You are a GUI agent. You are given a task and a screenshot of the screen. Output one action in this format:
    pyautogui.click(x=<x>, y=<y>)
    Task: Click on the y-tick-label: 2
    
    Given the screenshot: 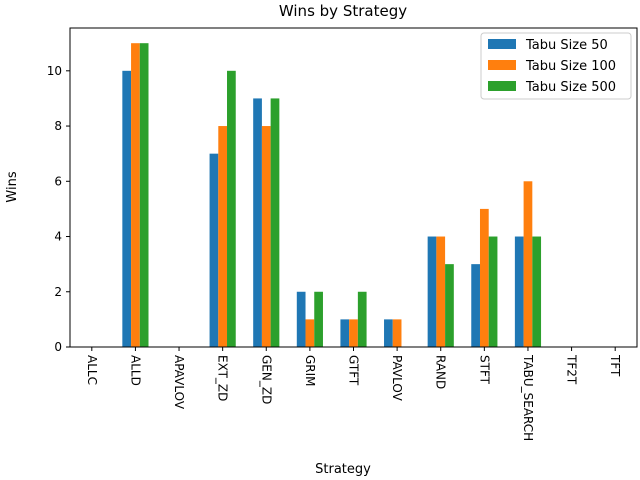 What is the action you would take?
    pyautogui.click(x=58, y=292)
    